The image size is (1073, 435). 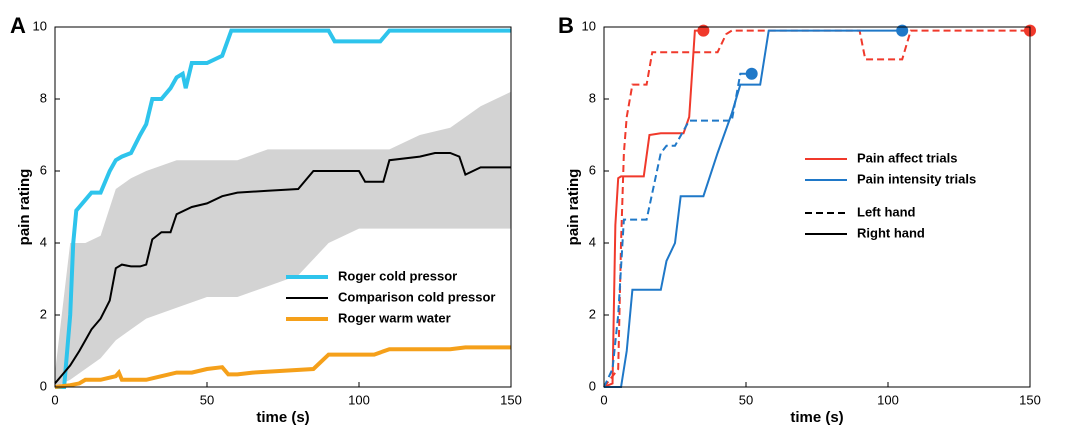 I want to click on legend-label: Right hand, so click(x=891, y=232).